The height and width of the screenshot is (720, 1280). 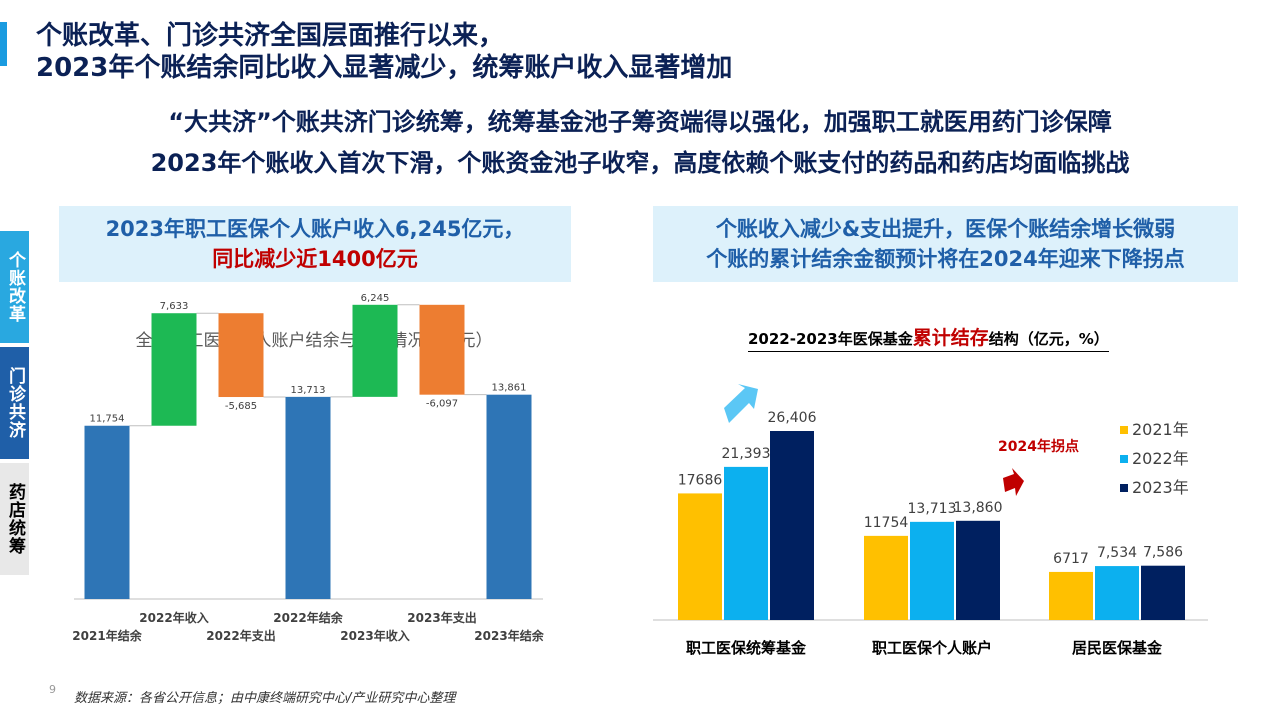 What do you see at coordinates (14, 403) in the screenshot?
I see `side-tab-outpatient-mutual: 门诊共济` at bounding box center [14, 403].